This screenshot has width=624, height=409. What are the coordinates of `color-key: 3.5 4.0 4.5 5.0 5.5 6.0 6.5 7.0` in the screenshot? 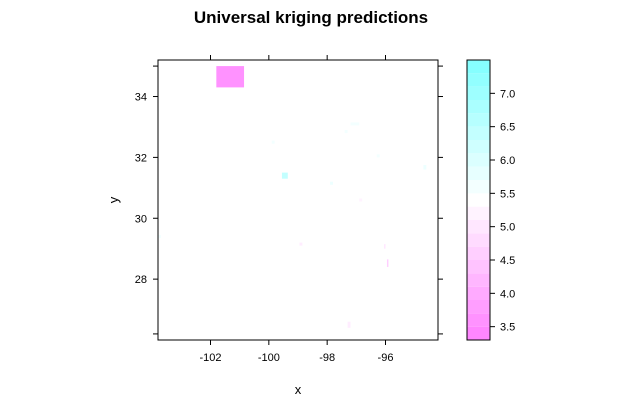 It's located at (490, 200).